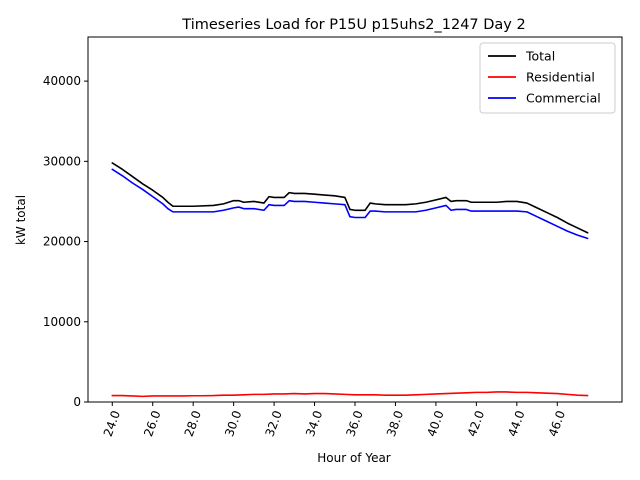 This screenshot has width=640, height=480. What do you see at coordinates (560, 77) in the screenshot?
I see `legend-label-residential: Residential` at bounding box center [560, 77].